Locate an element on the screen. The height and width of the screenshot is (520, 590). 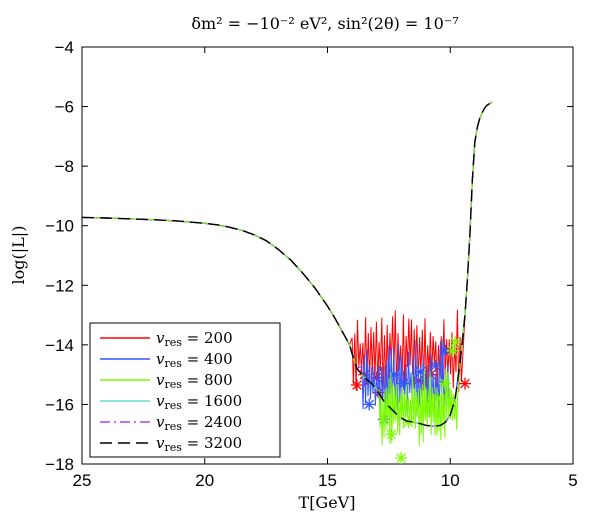
x-axis-label: T[GeV] is located at coordinates (327, 502).